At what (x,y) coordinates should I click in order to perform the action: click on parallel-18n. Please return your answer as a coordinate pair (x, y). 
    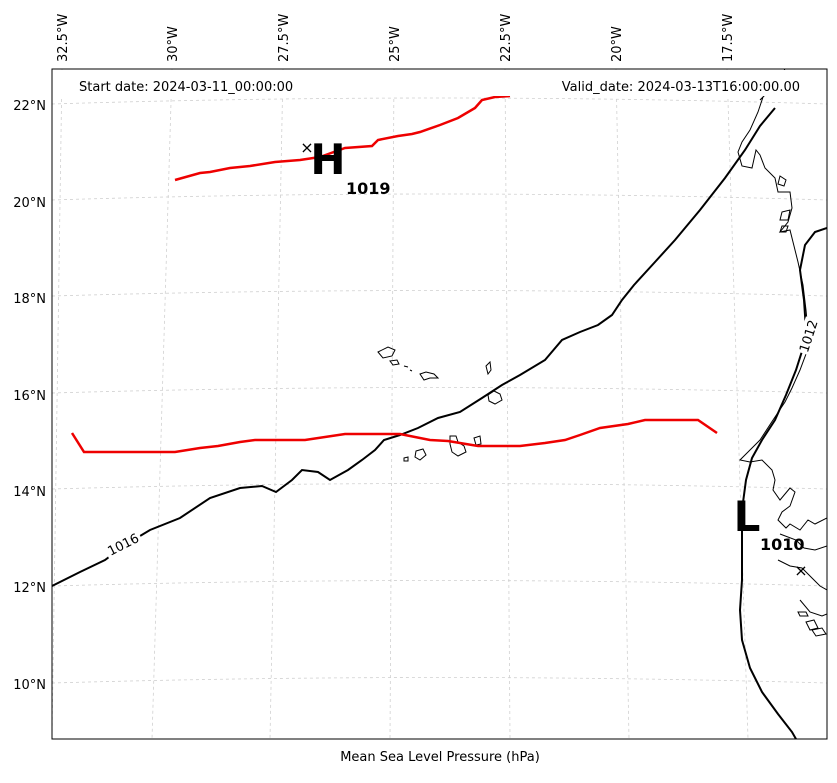
    Looking at the image, I should click on (439, 293).